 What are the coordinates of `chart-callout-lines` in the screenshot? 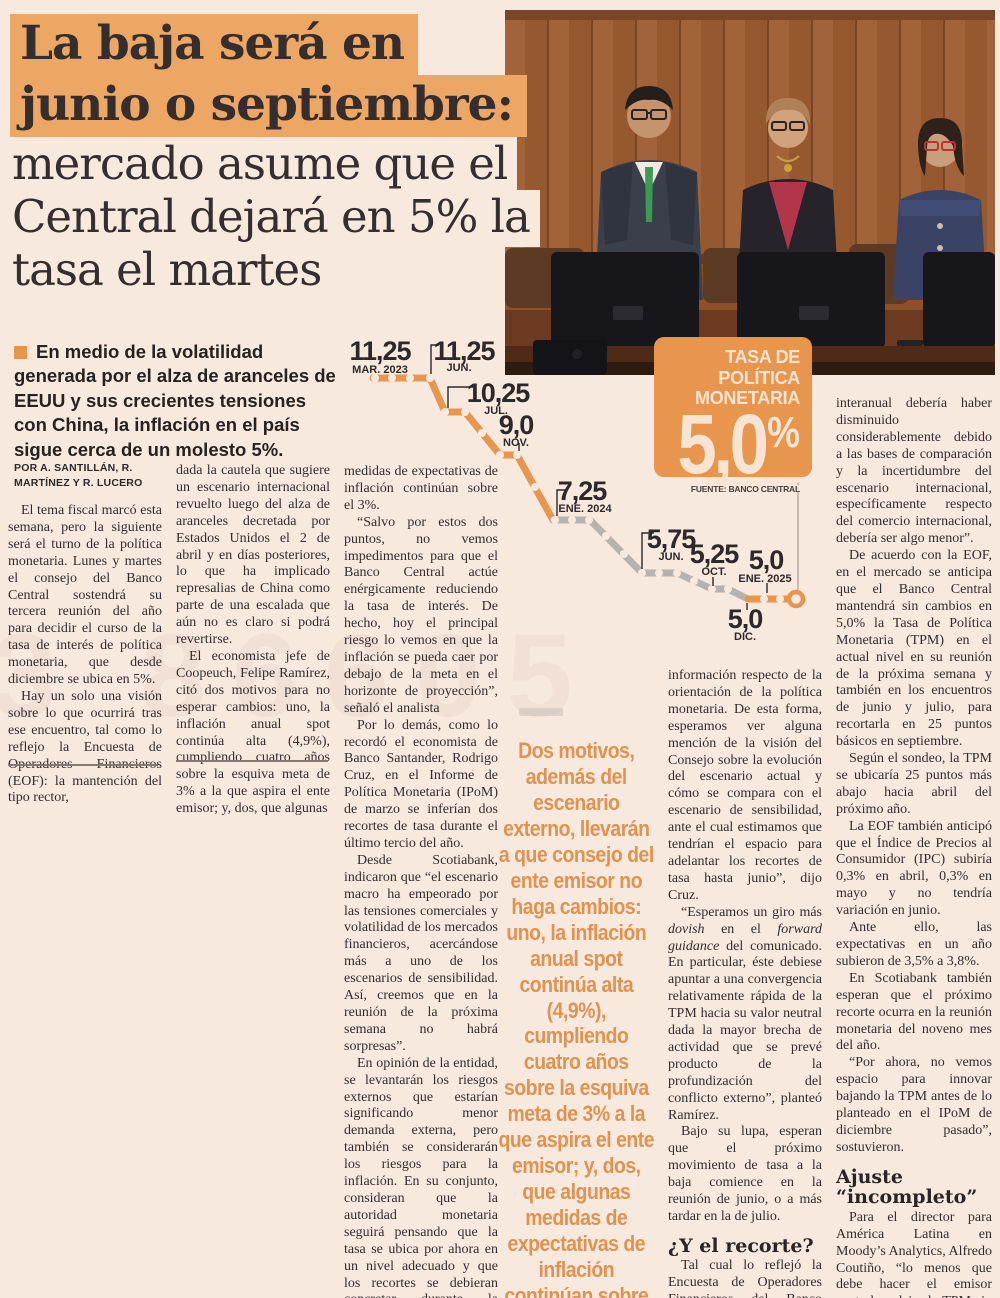 It's located at (599, 477).